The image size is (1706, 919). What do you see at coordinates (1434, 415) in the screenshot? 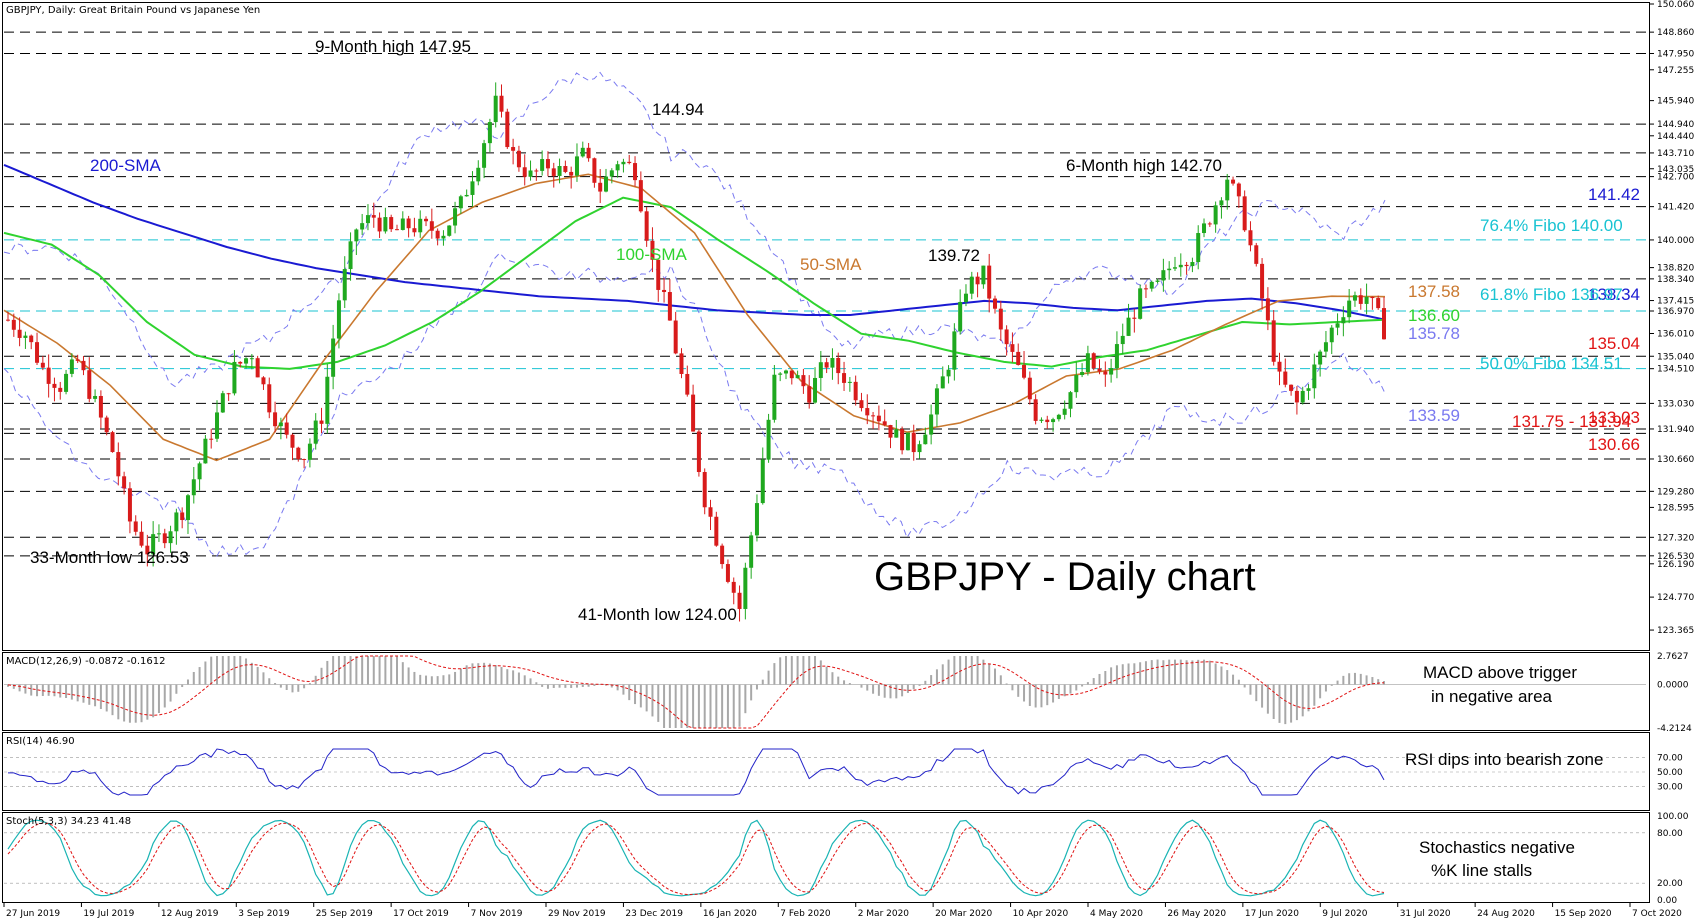
I see `level-13359: 133.59` at bounding box center [1434, 415].